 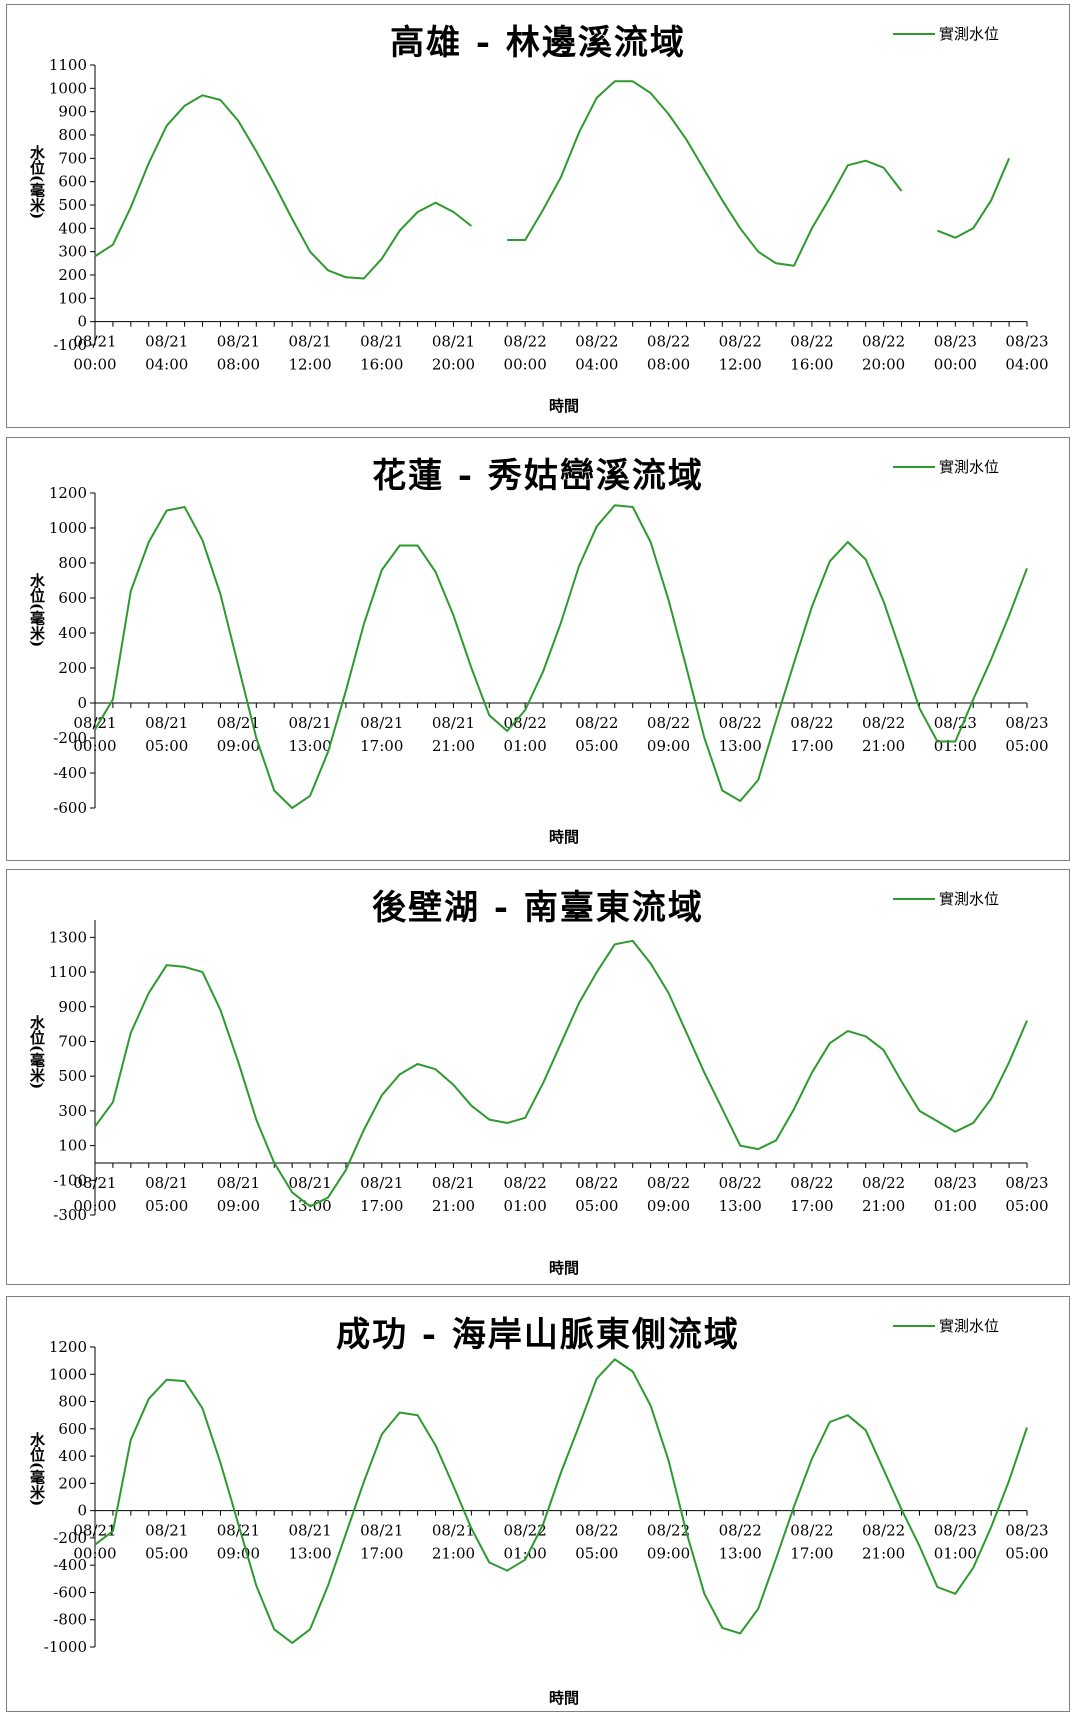 I want to click on y-tick-label: 800, so click(x=72, y=563).